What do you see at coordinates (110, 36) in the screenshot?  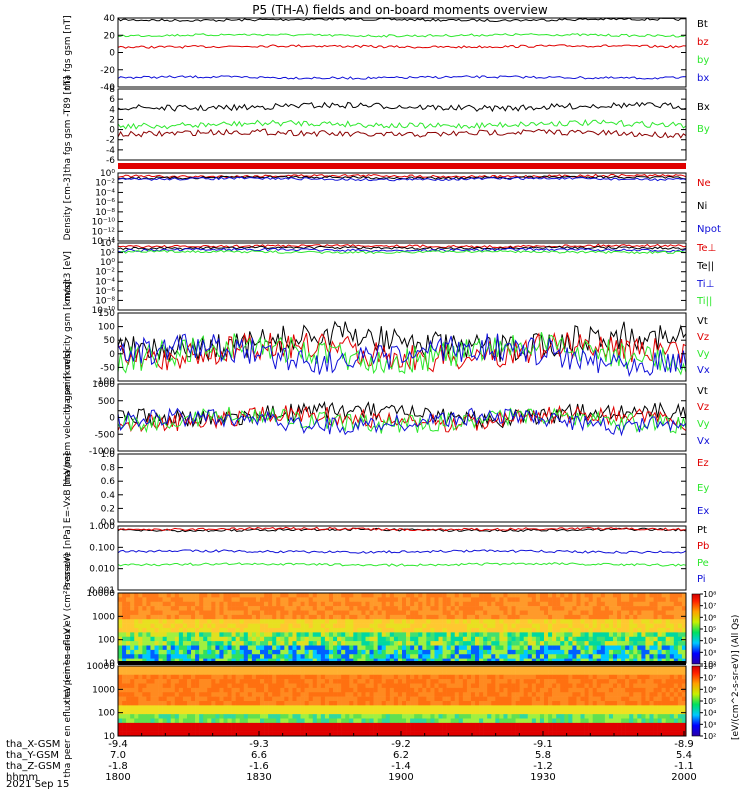 I see `y-tick-label: 20` at bounding box center [110, 36].